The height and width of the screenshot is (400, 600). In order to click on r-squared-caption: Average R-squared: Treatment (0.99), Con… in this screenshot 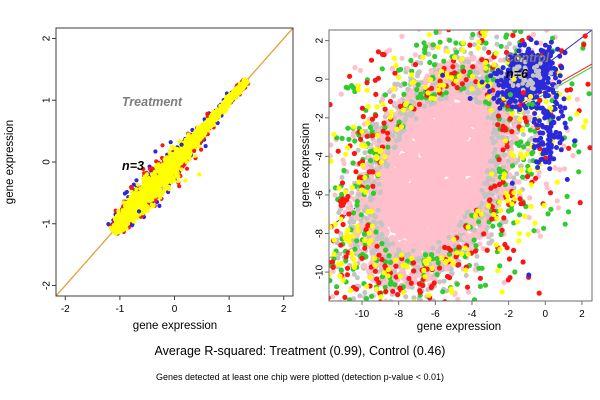, I will do `click(300, 351)`.